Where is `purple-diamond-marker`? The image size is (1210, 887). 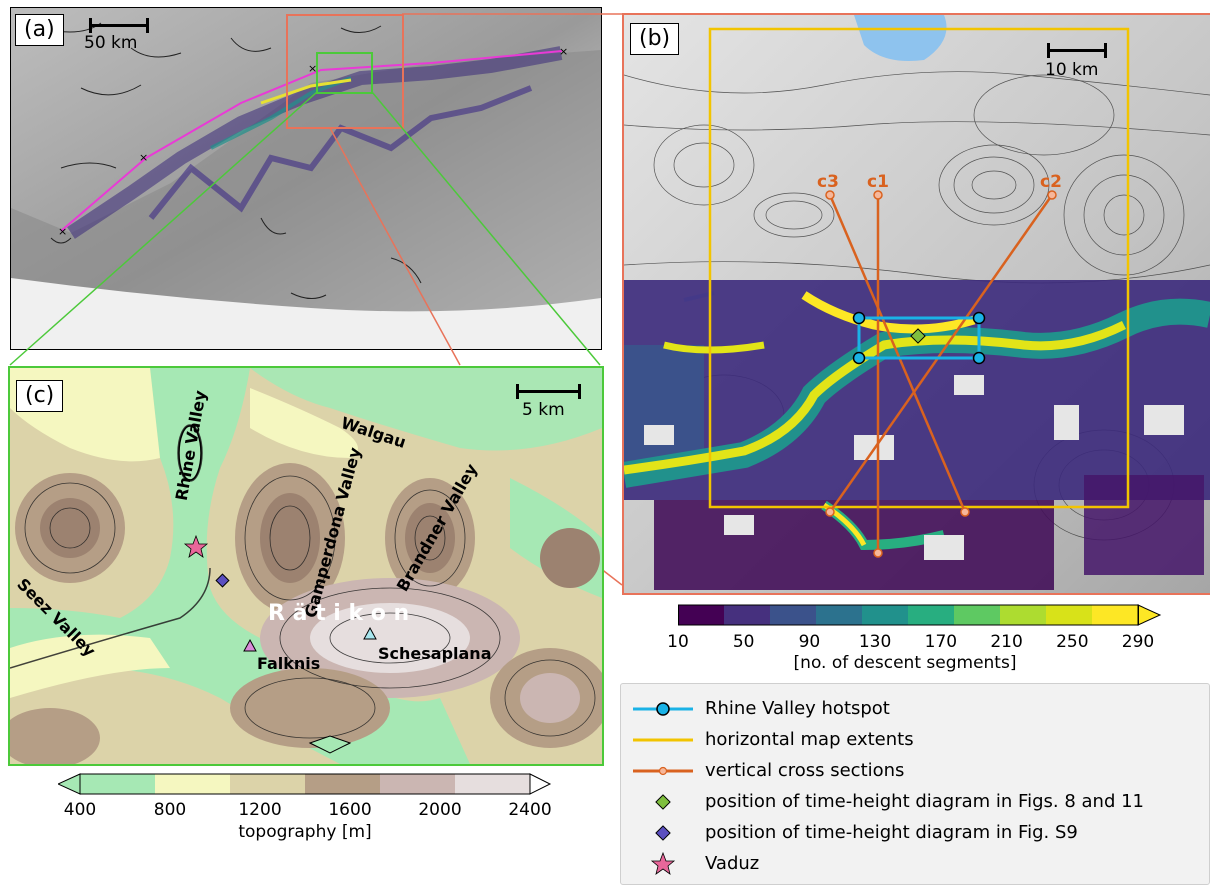 purple-diamond-marker is located at coordinates (222, 580).